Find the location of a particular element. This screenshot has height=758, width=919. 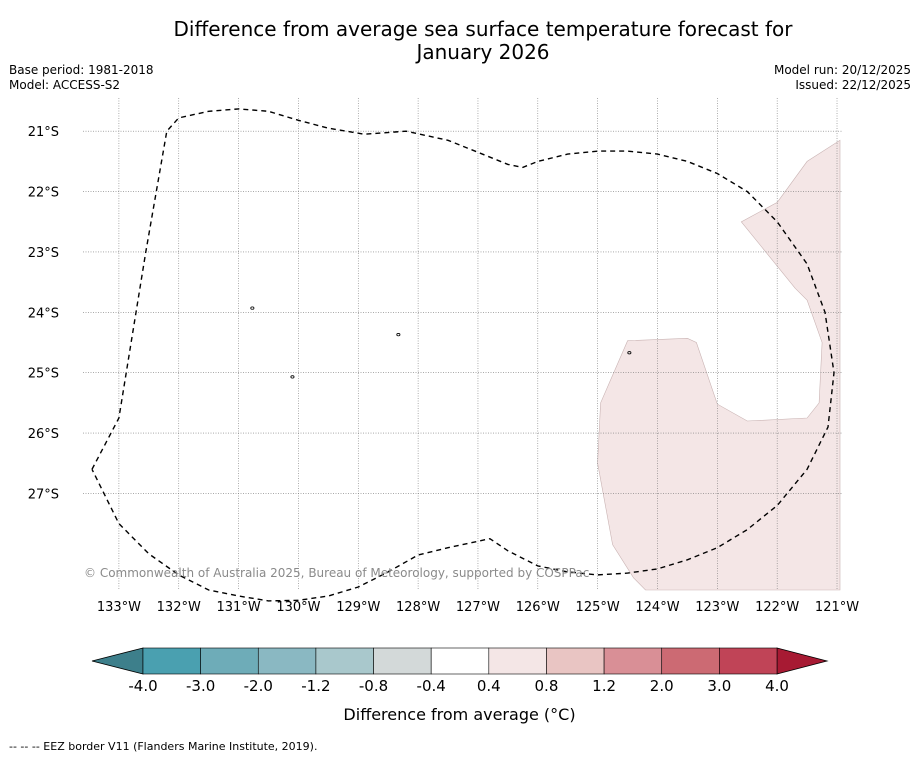

longitude-label: 125°W is located at coordinates (598, 607).